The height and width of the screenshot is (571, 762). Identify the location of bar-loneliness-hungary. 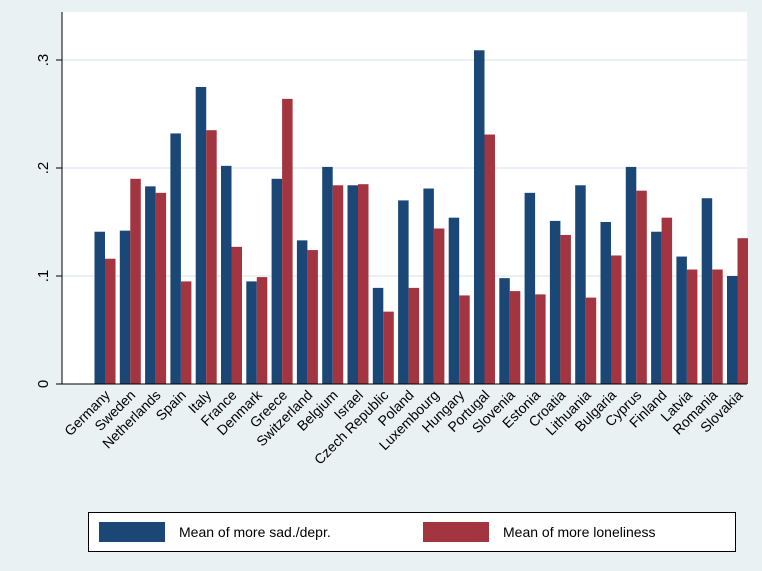
(464, 339).